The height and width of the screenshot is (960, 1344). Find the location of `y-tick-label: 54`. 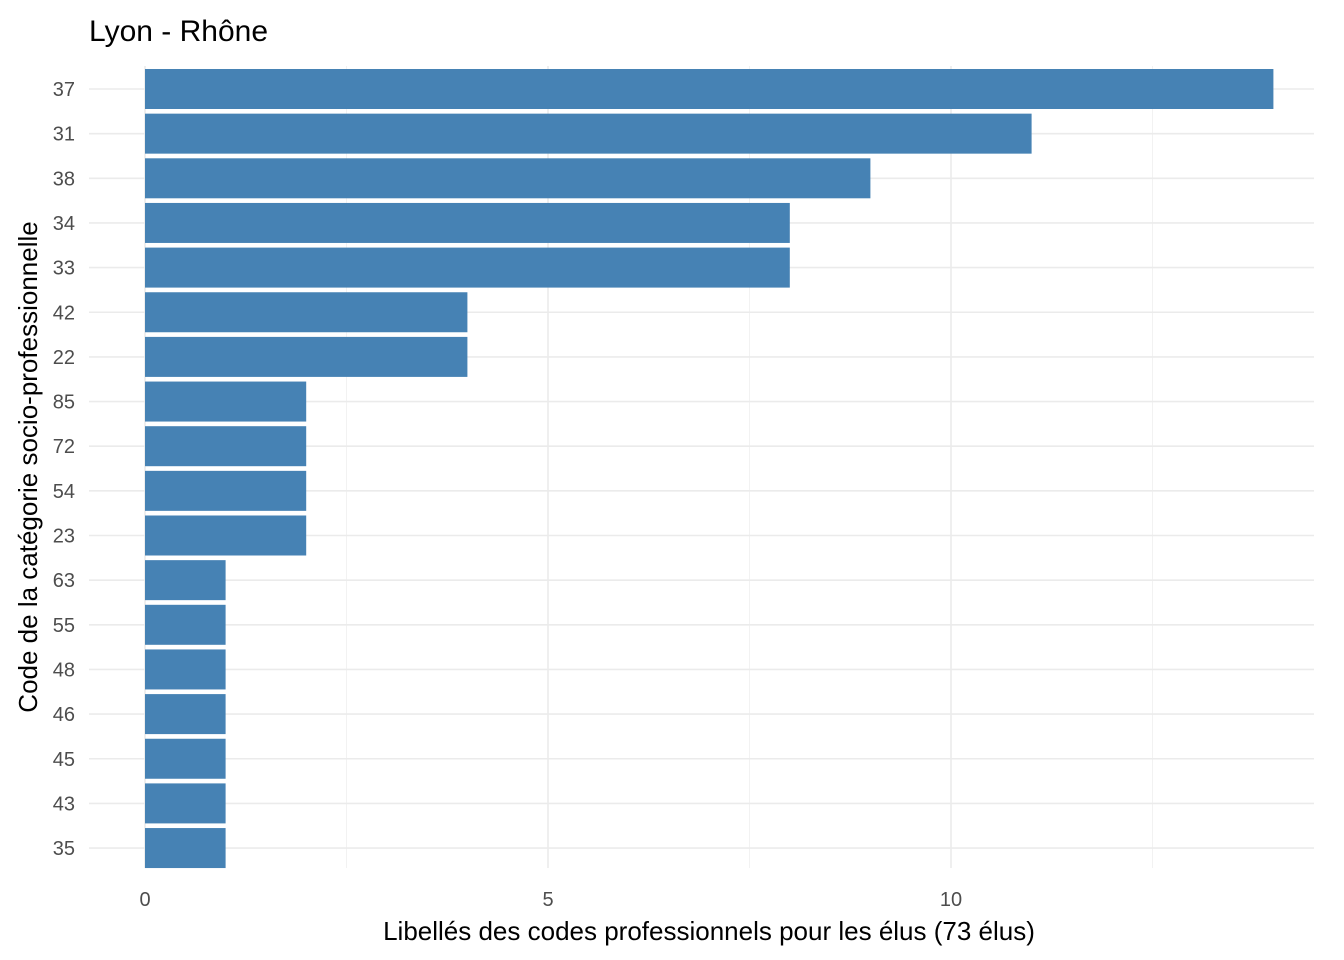

y-tick-label: 54 is located at coordinates (64, 492).